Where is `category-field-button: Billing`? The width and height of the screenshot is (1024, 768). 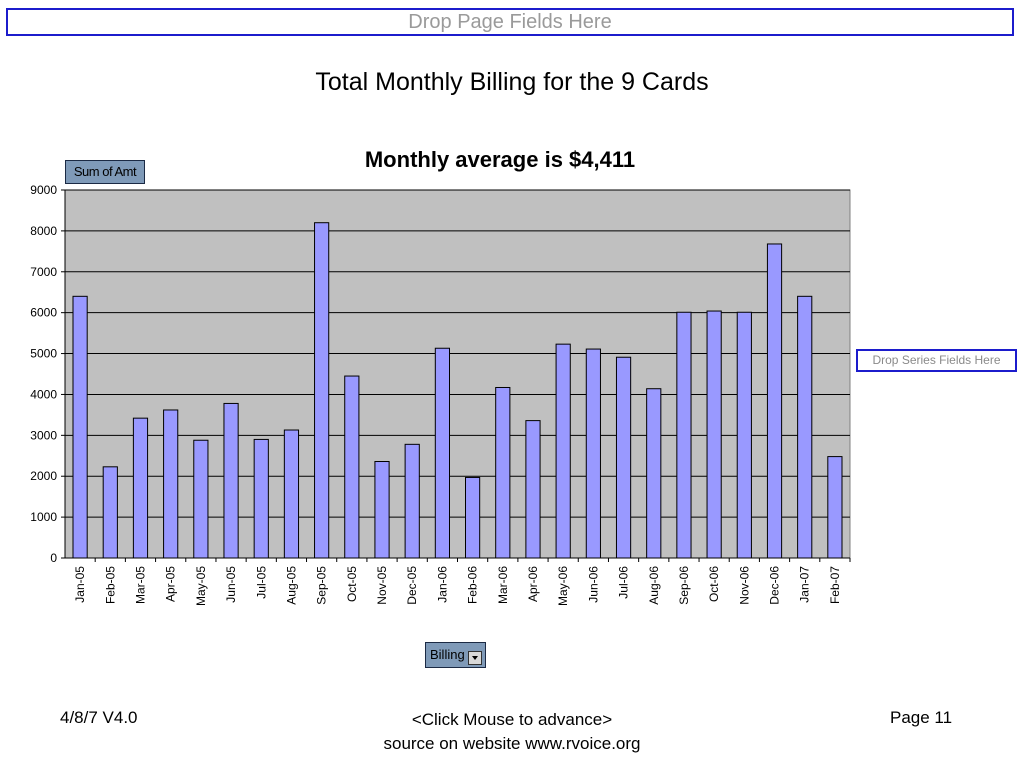 category-field-button: Billing is located at coordinates (455, 655).